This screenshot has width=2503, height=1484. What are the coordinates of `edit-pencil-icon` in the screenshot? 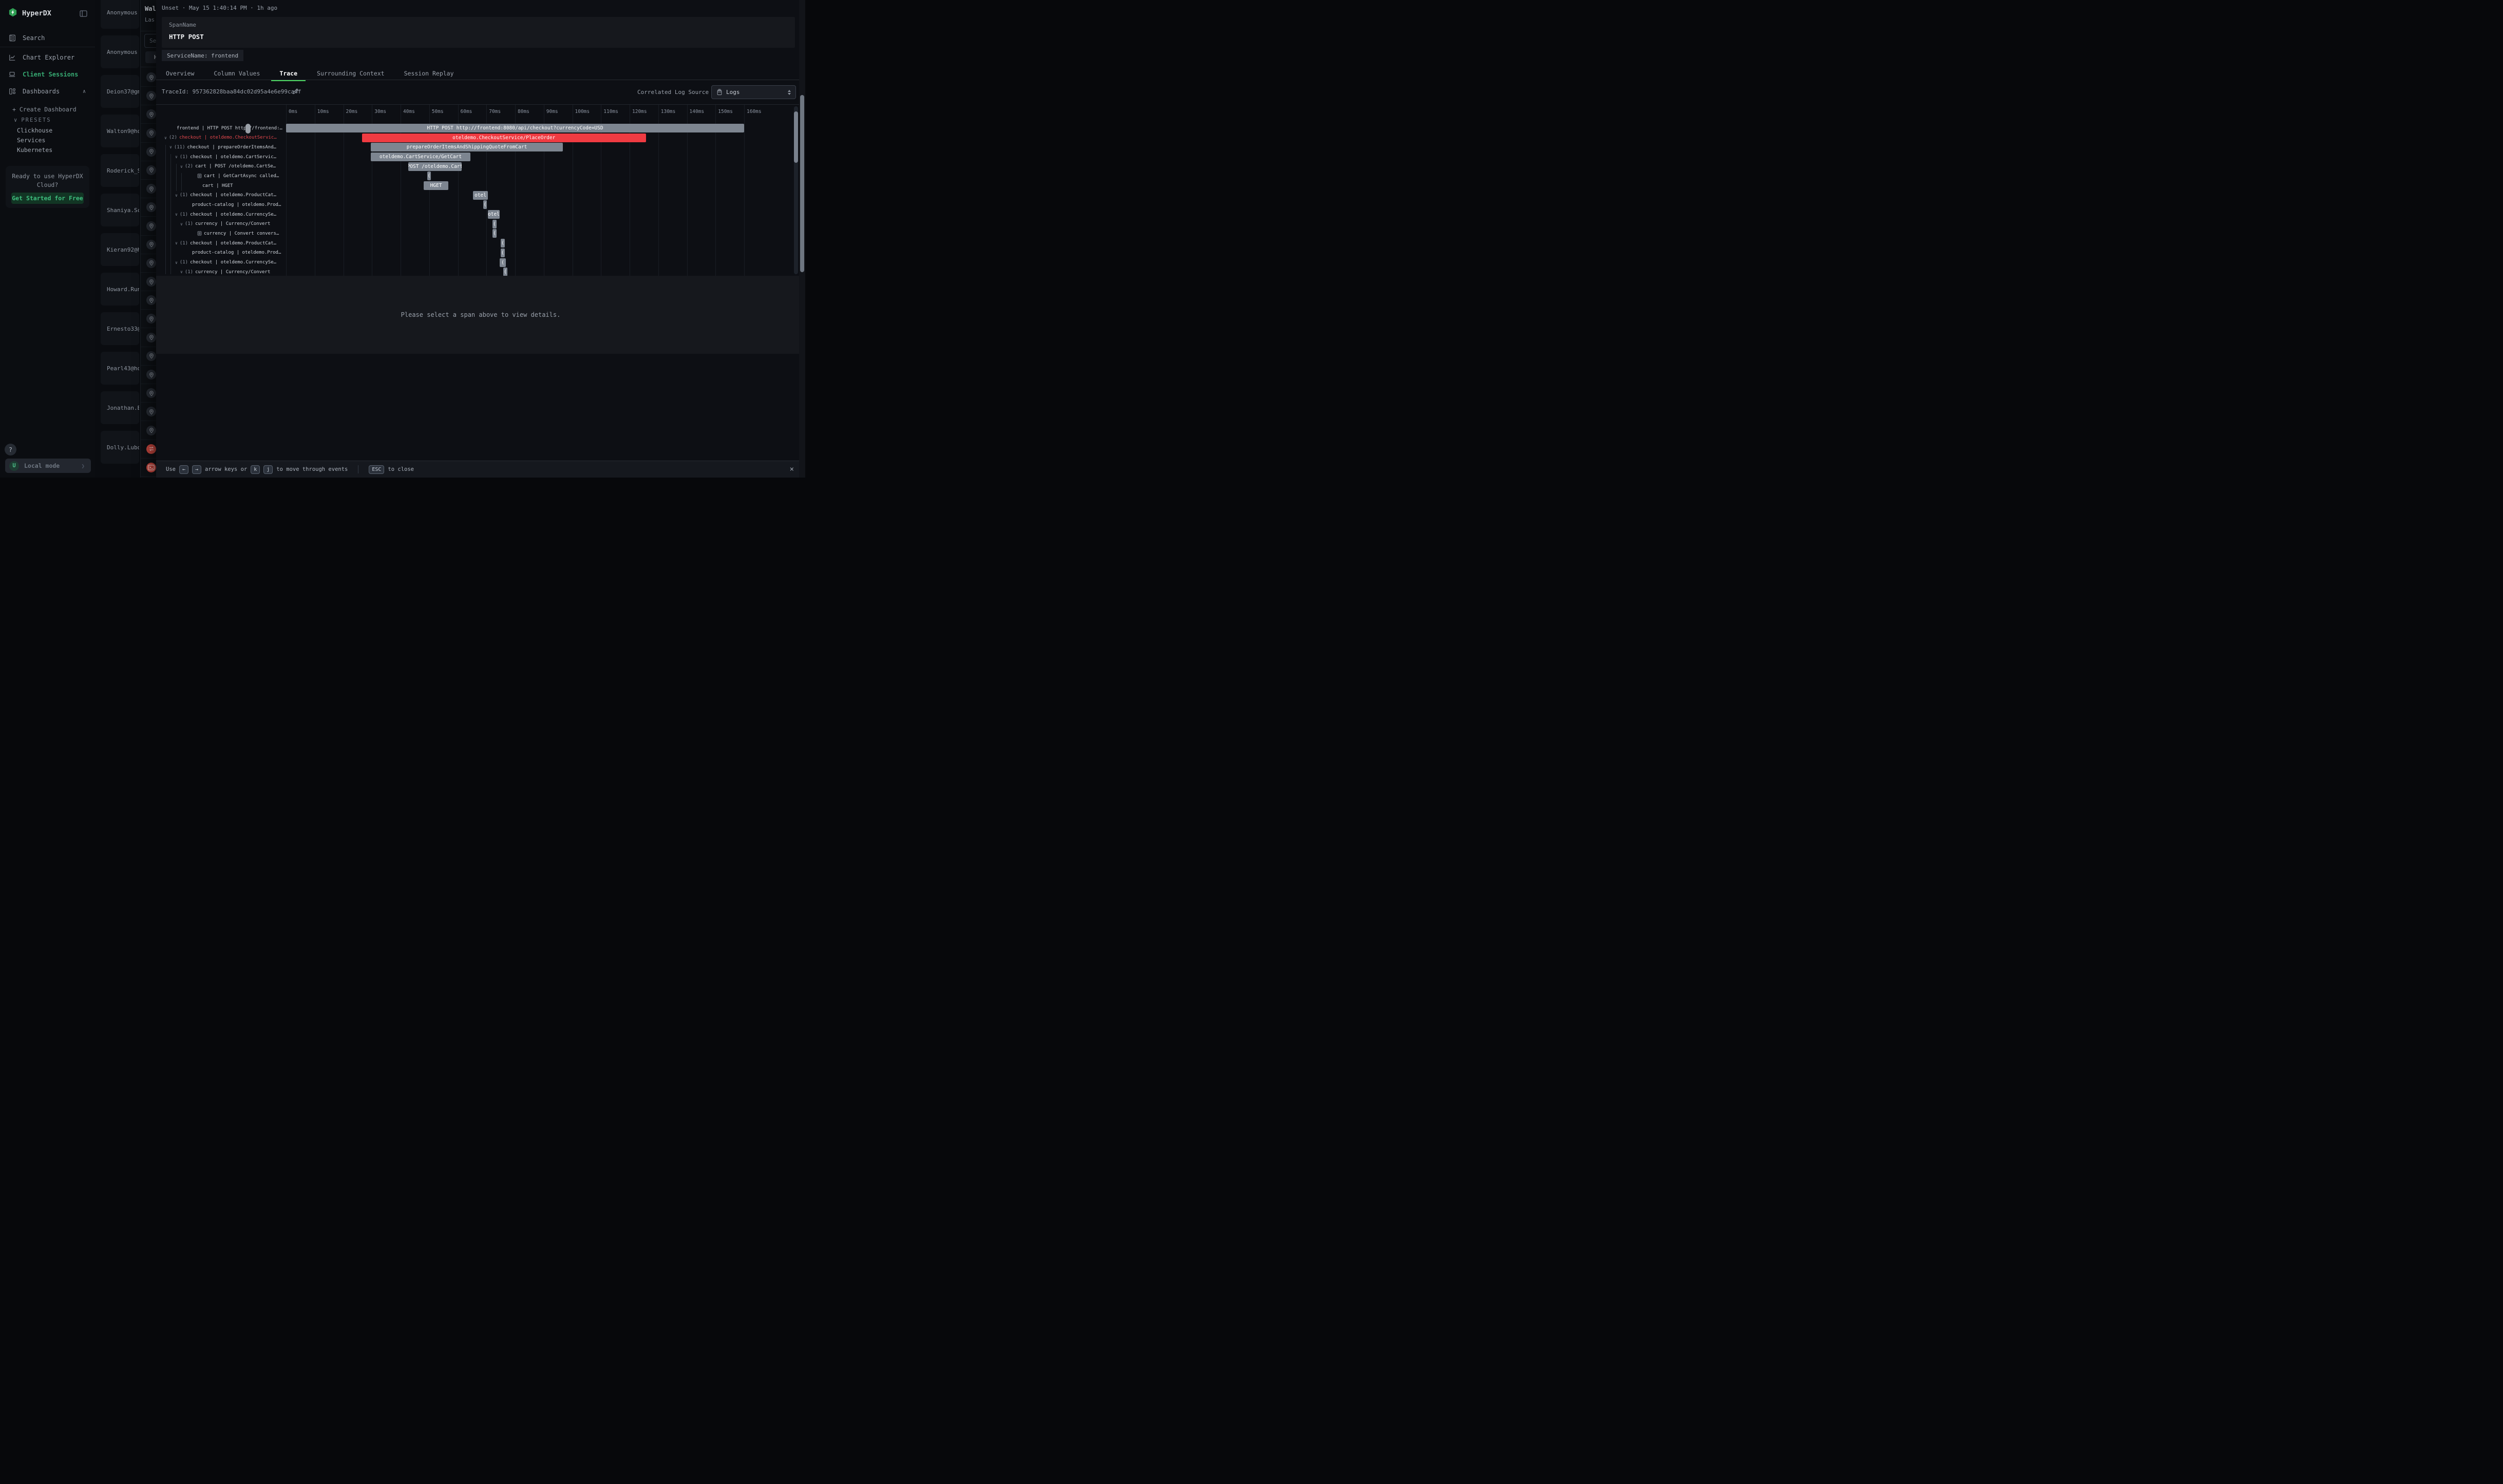 It's located at (295, 92).